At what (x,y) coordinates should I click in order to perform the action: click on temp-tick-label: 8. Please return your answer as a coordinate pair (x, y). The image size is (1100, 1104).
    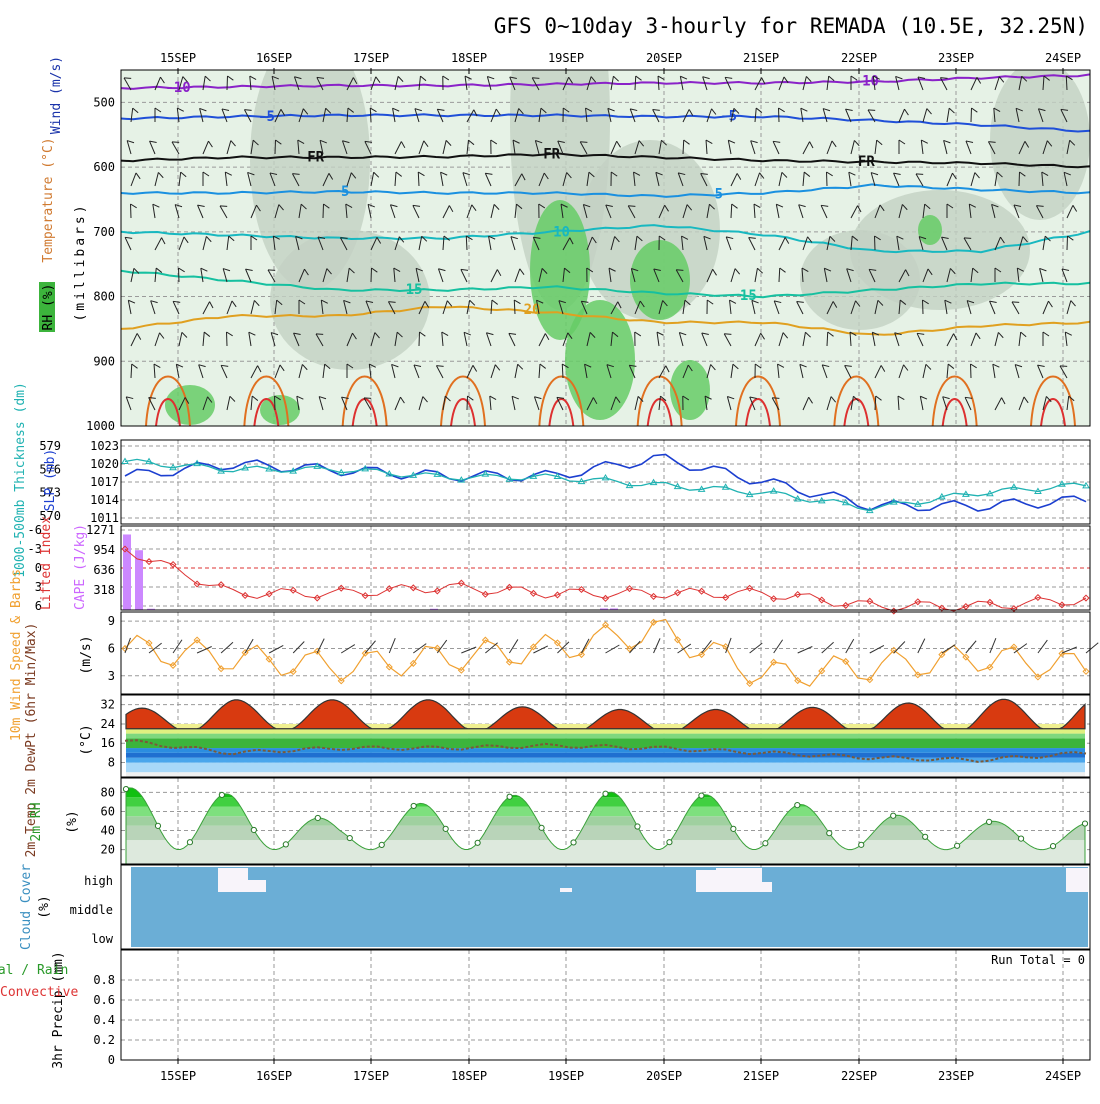
    Looking at the image, I should click on (111, 763).